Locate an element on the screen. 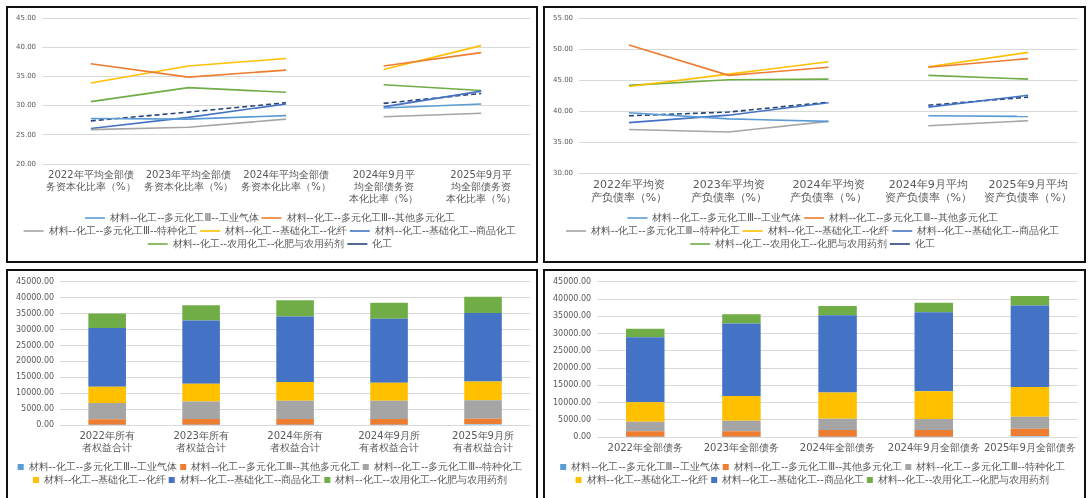  x-tick-label: 2025年9月平均资产负债率（%） is located at coordinates (1028, 191).